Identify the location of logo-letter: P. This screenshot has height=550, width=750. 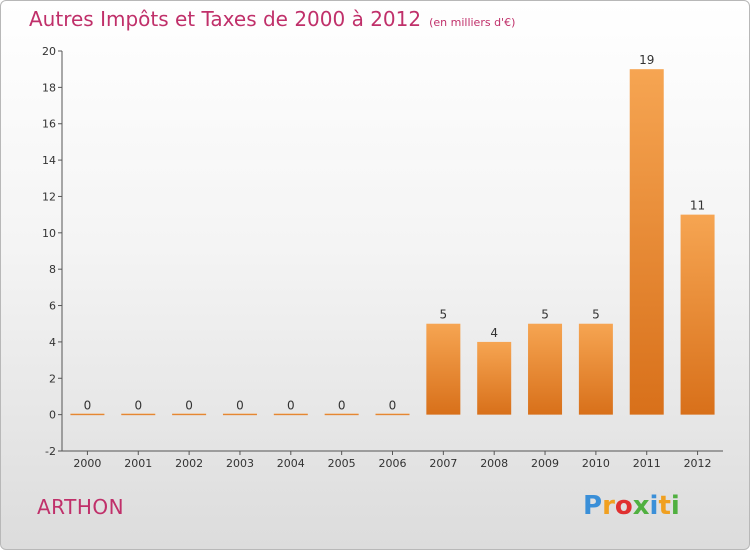
(593, 506).